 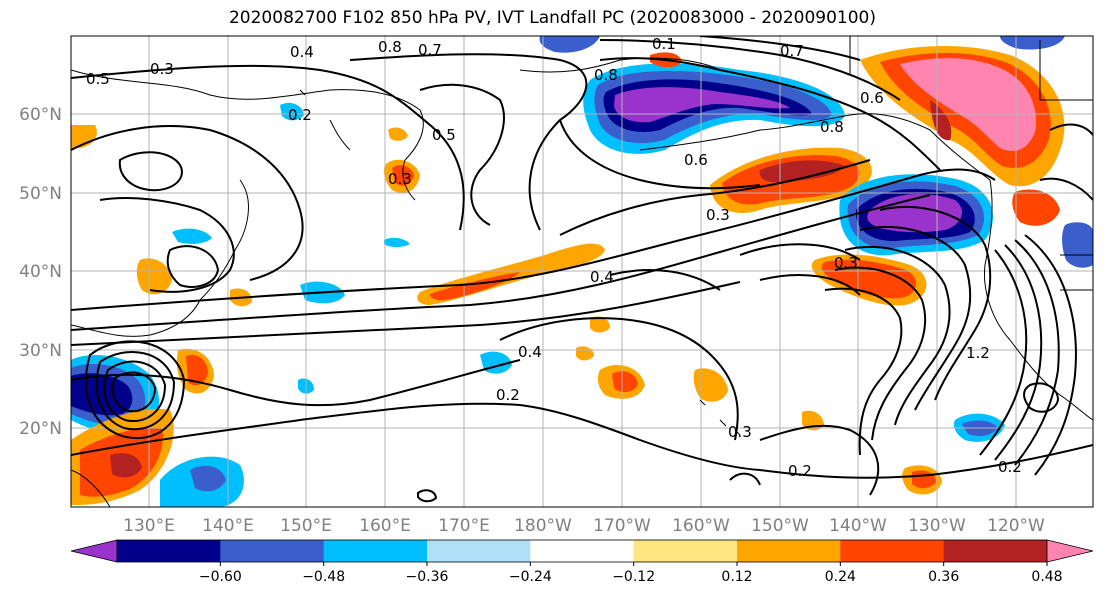 I want to click on colorbar-tick-label: −0.48, so click(x=323, y=577).